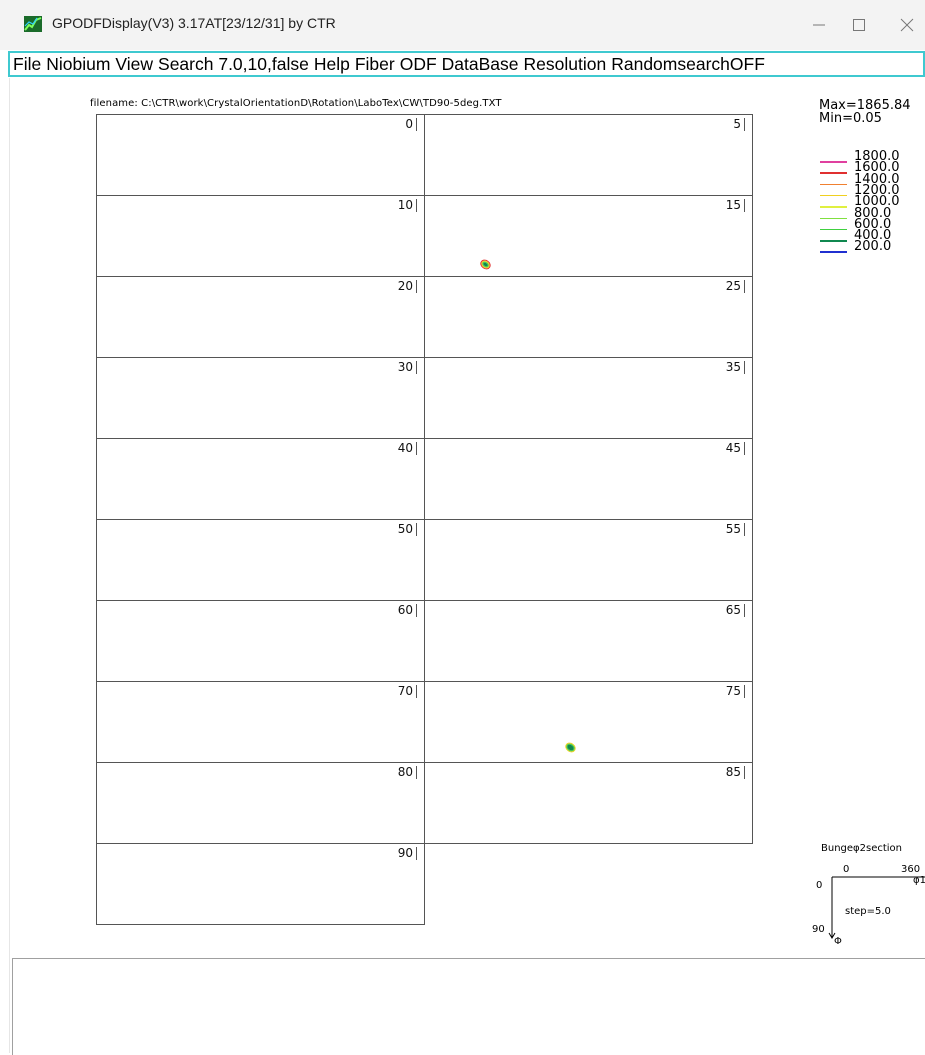 Image resolution: width=925 pixels, height=1055 pixels. Describe the element at coordinates (260, 803) in the screenshot. I see `odf-section-80: 80` at that location.